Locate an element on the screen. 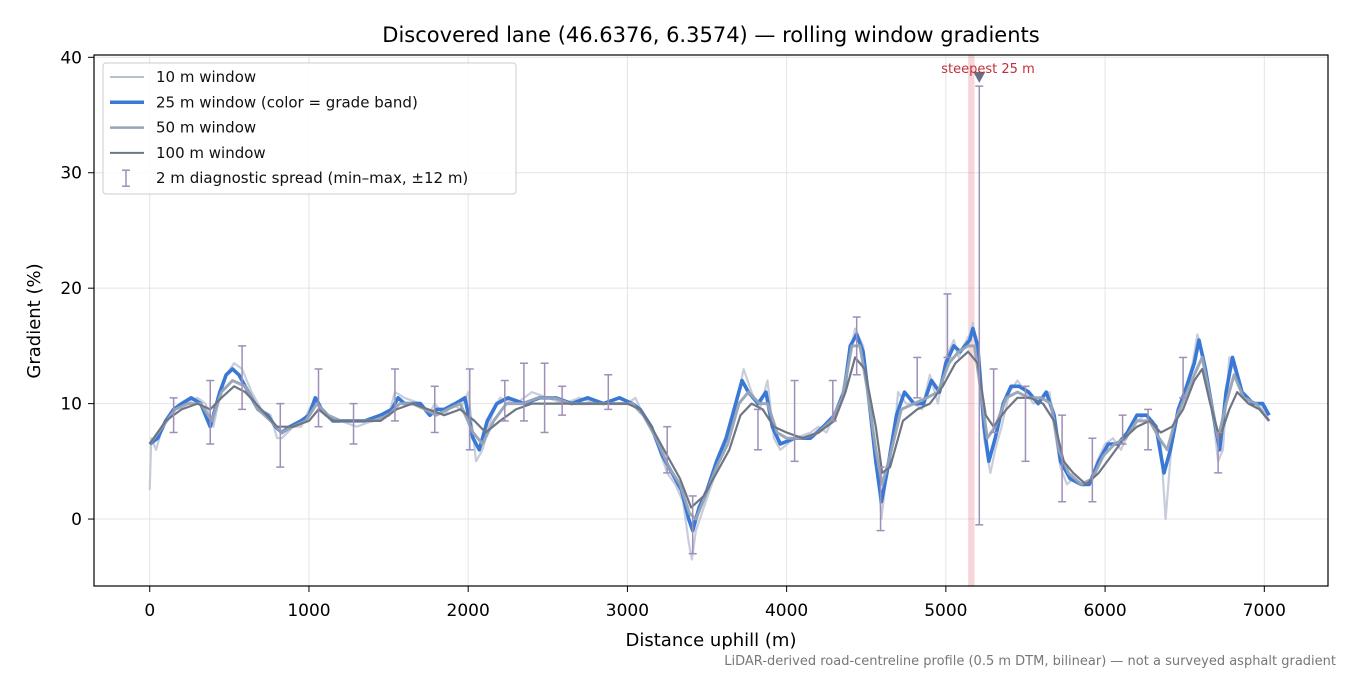 The height and width of the screenshot is (679, 1350). annotation-layer: steepest 25 m is located at coordinates (988, 72).